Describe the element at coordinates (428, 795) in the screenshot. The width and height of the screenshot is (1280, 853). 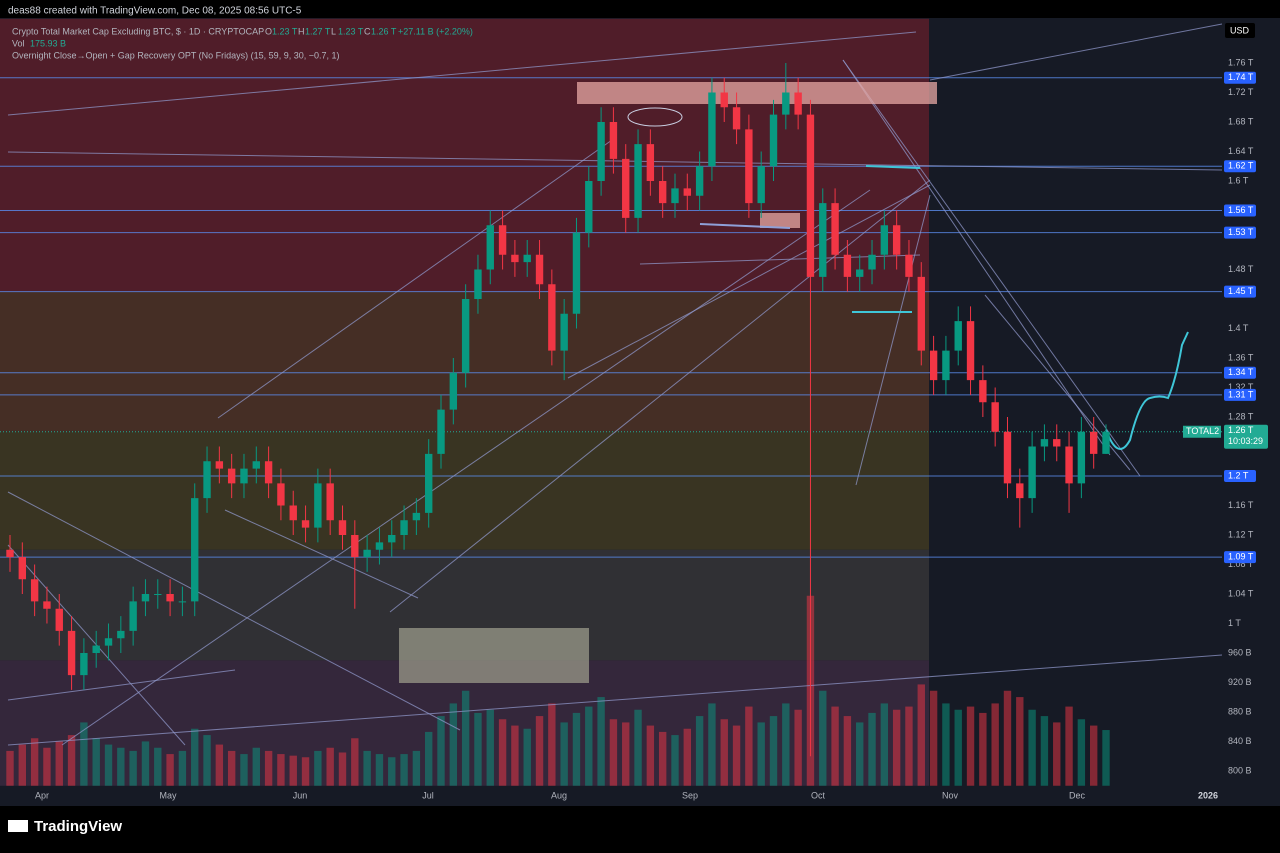
I see `x-tick-label: Jul` at that location.